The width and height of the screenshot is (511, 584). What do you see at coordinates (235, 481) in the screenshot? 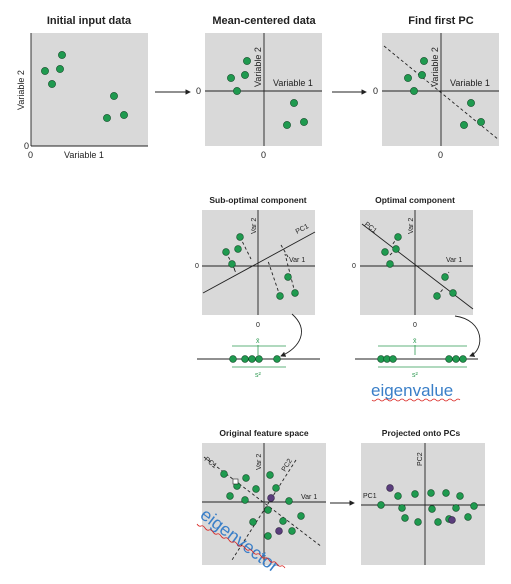
I see `mean-marker` at bounding box center [235, 481].